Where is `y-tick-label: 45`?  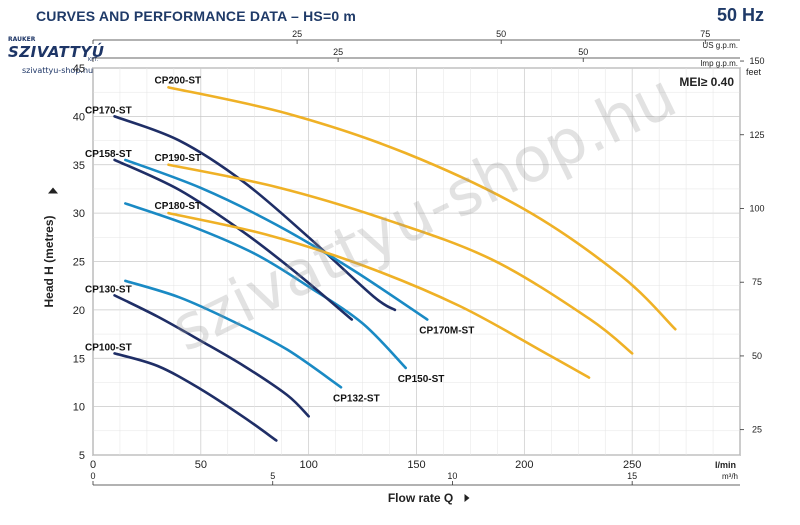 y-tick-label: 45 is located at coordinates (79, 69).